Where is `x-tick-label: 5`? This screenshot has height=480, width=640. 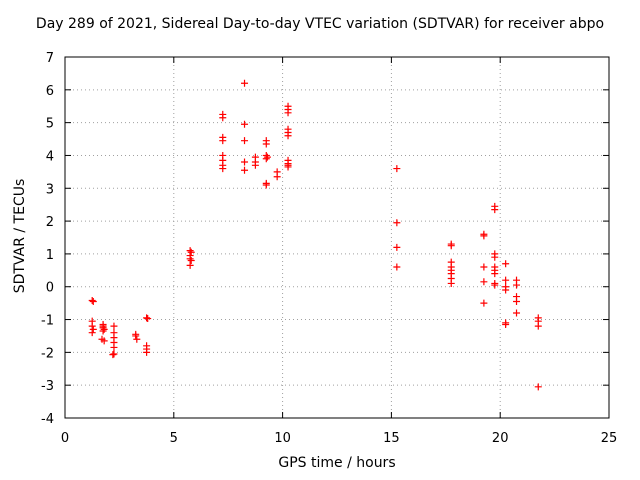 x-tick-label: 5 is located at coordinates (174, 438).